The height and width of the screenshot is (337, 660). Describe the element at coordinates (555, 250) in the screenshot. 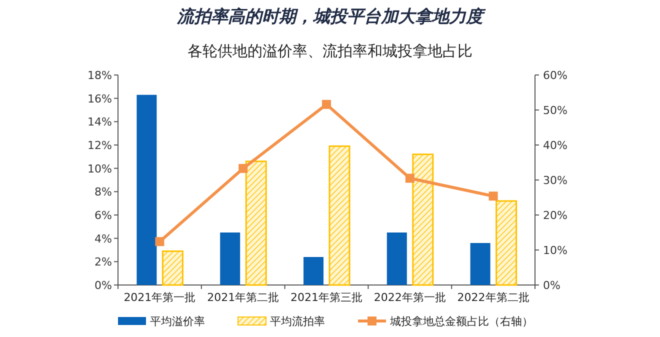

I see `y2-tick-label: 10%` at that location.